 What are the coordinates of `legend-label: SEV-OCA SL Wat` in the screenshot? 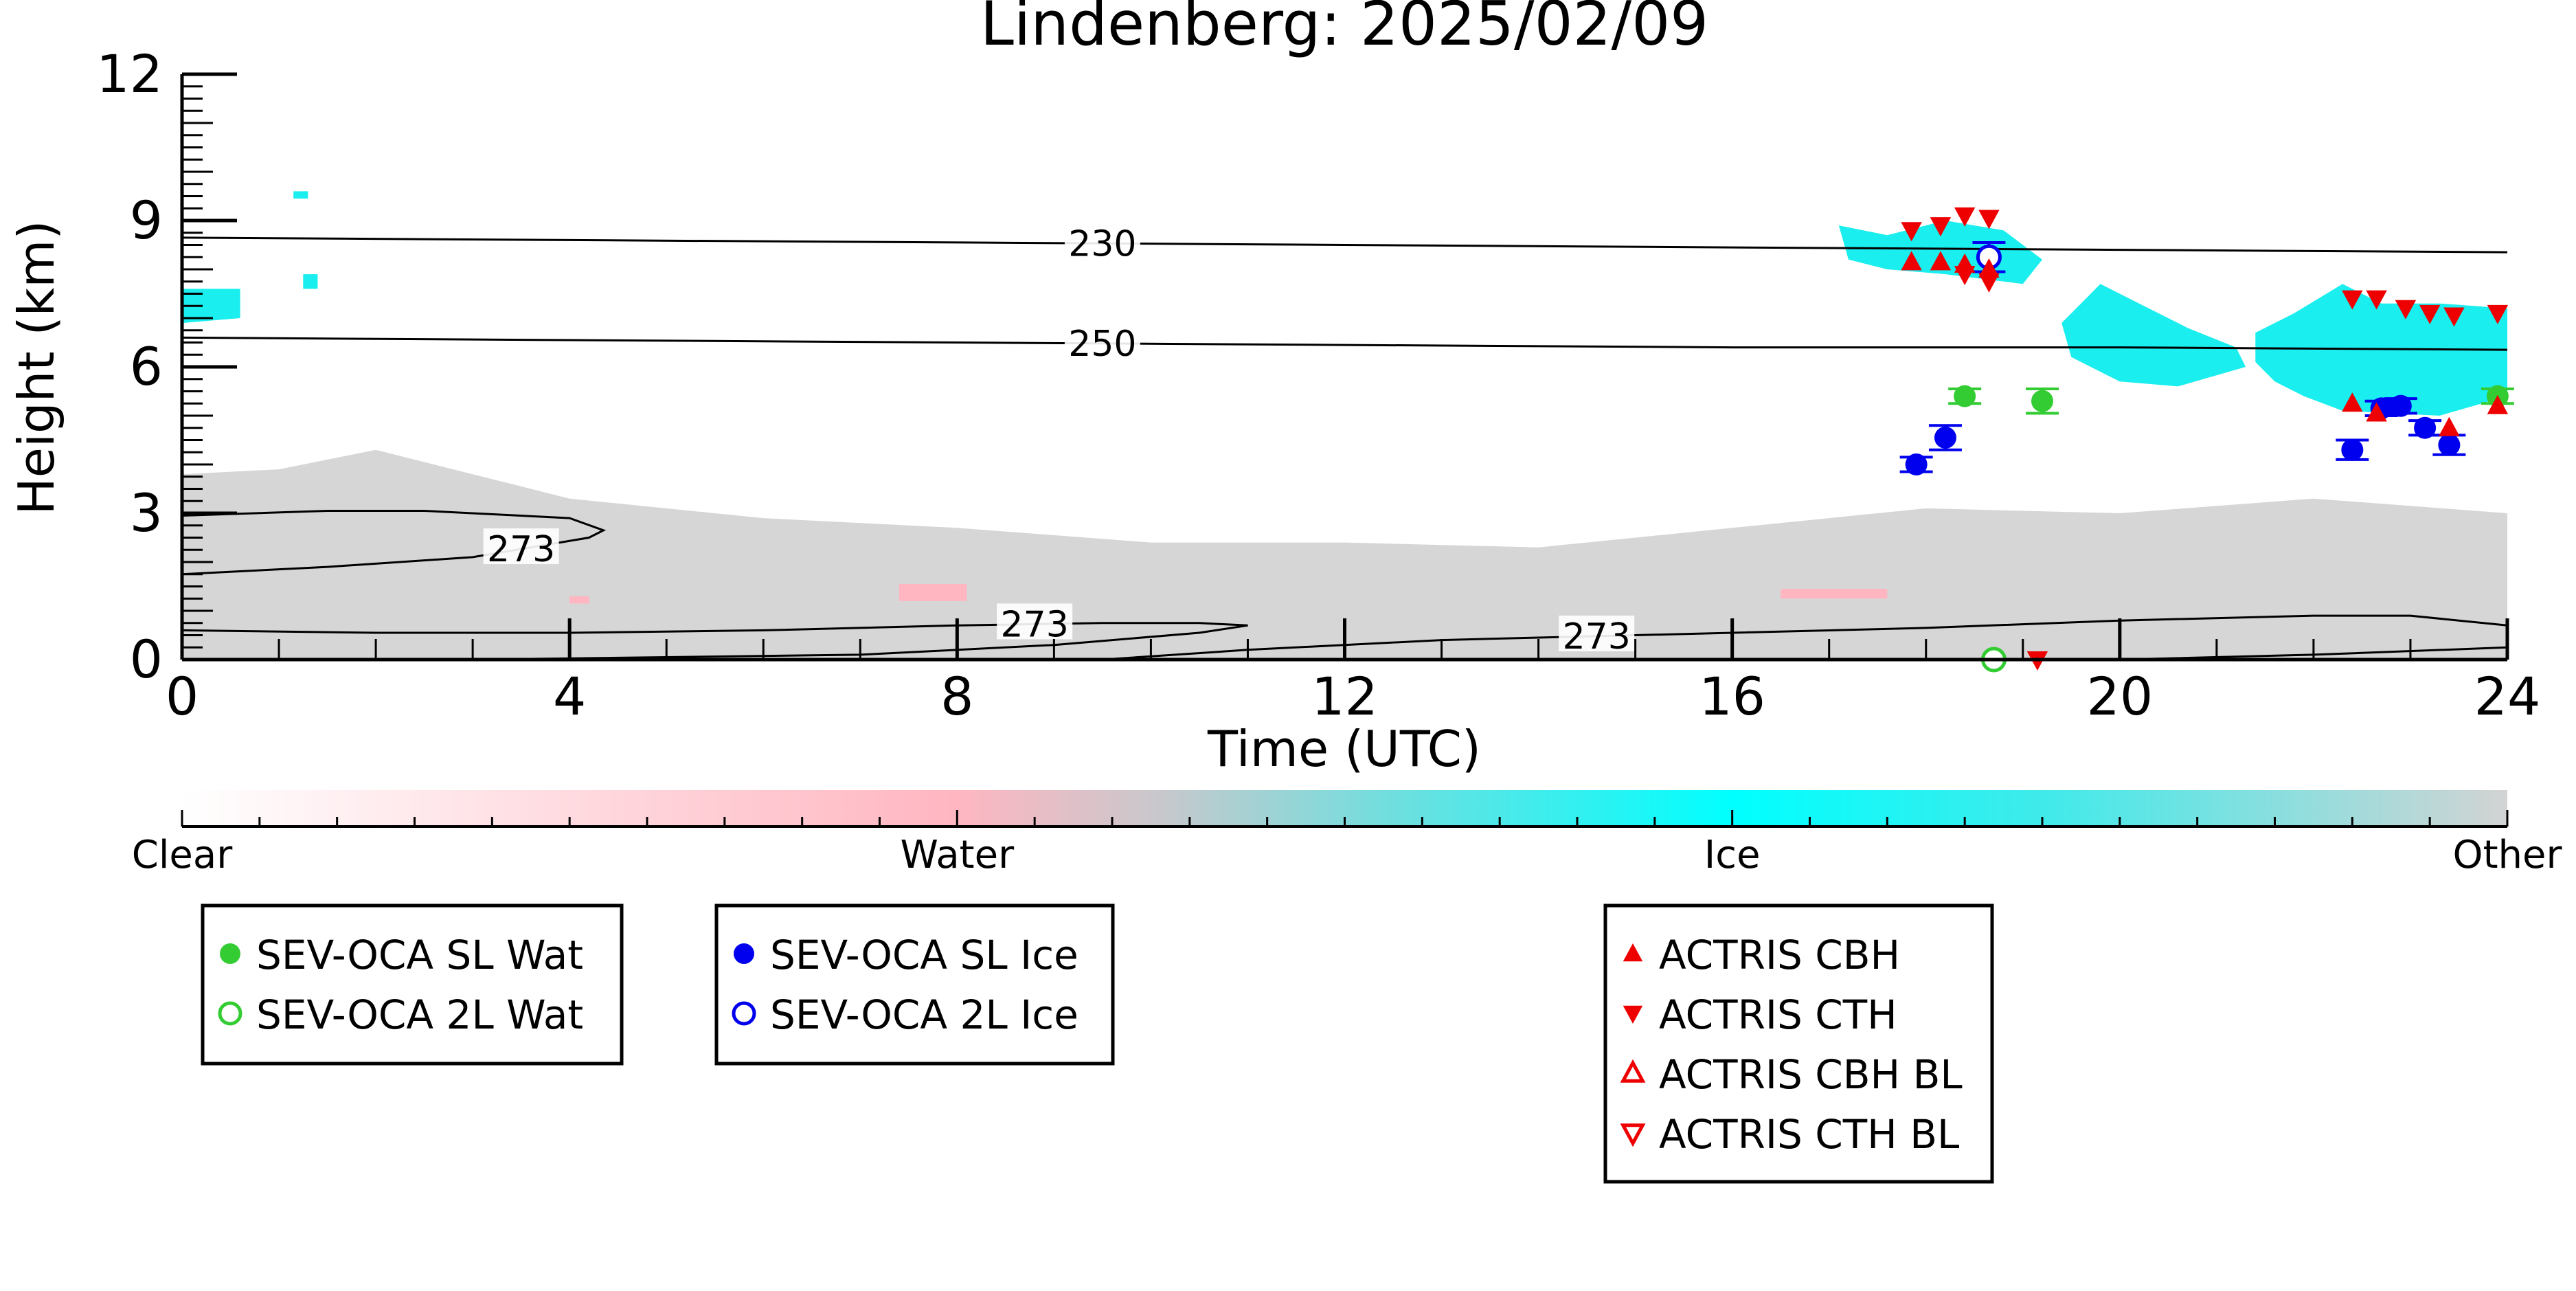 It's located at (419, 955).